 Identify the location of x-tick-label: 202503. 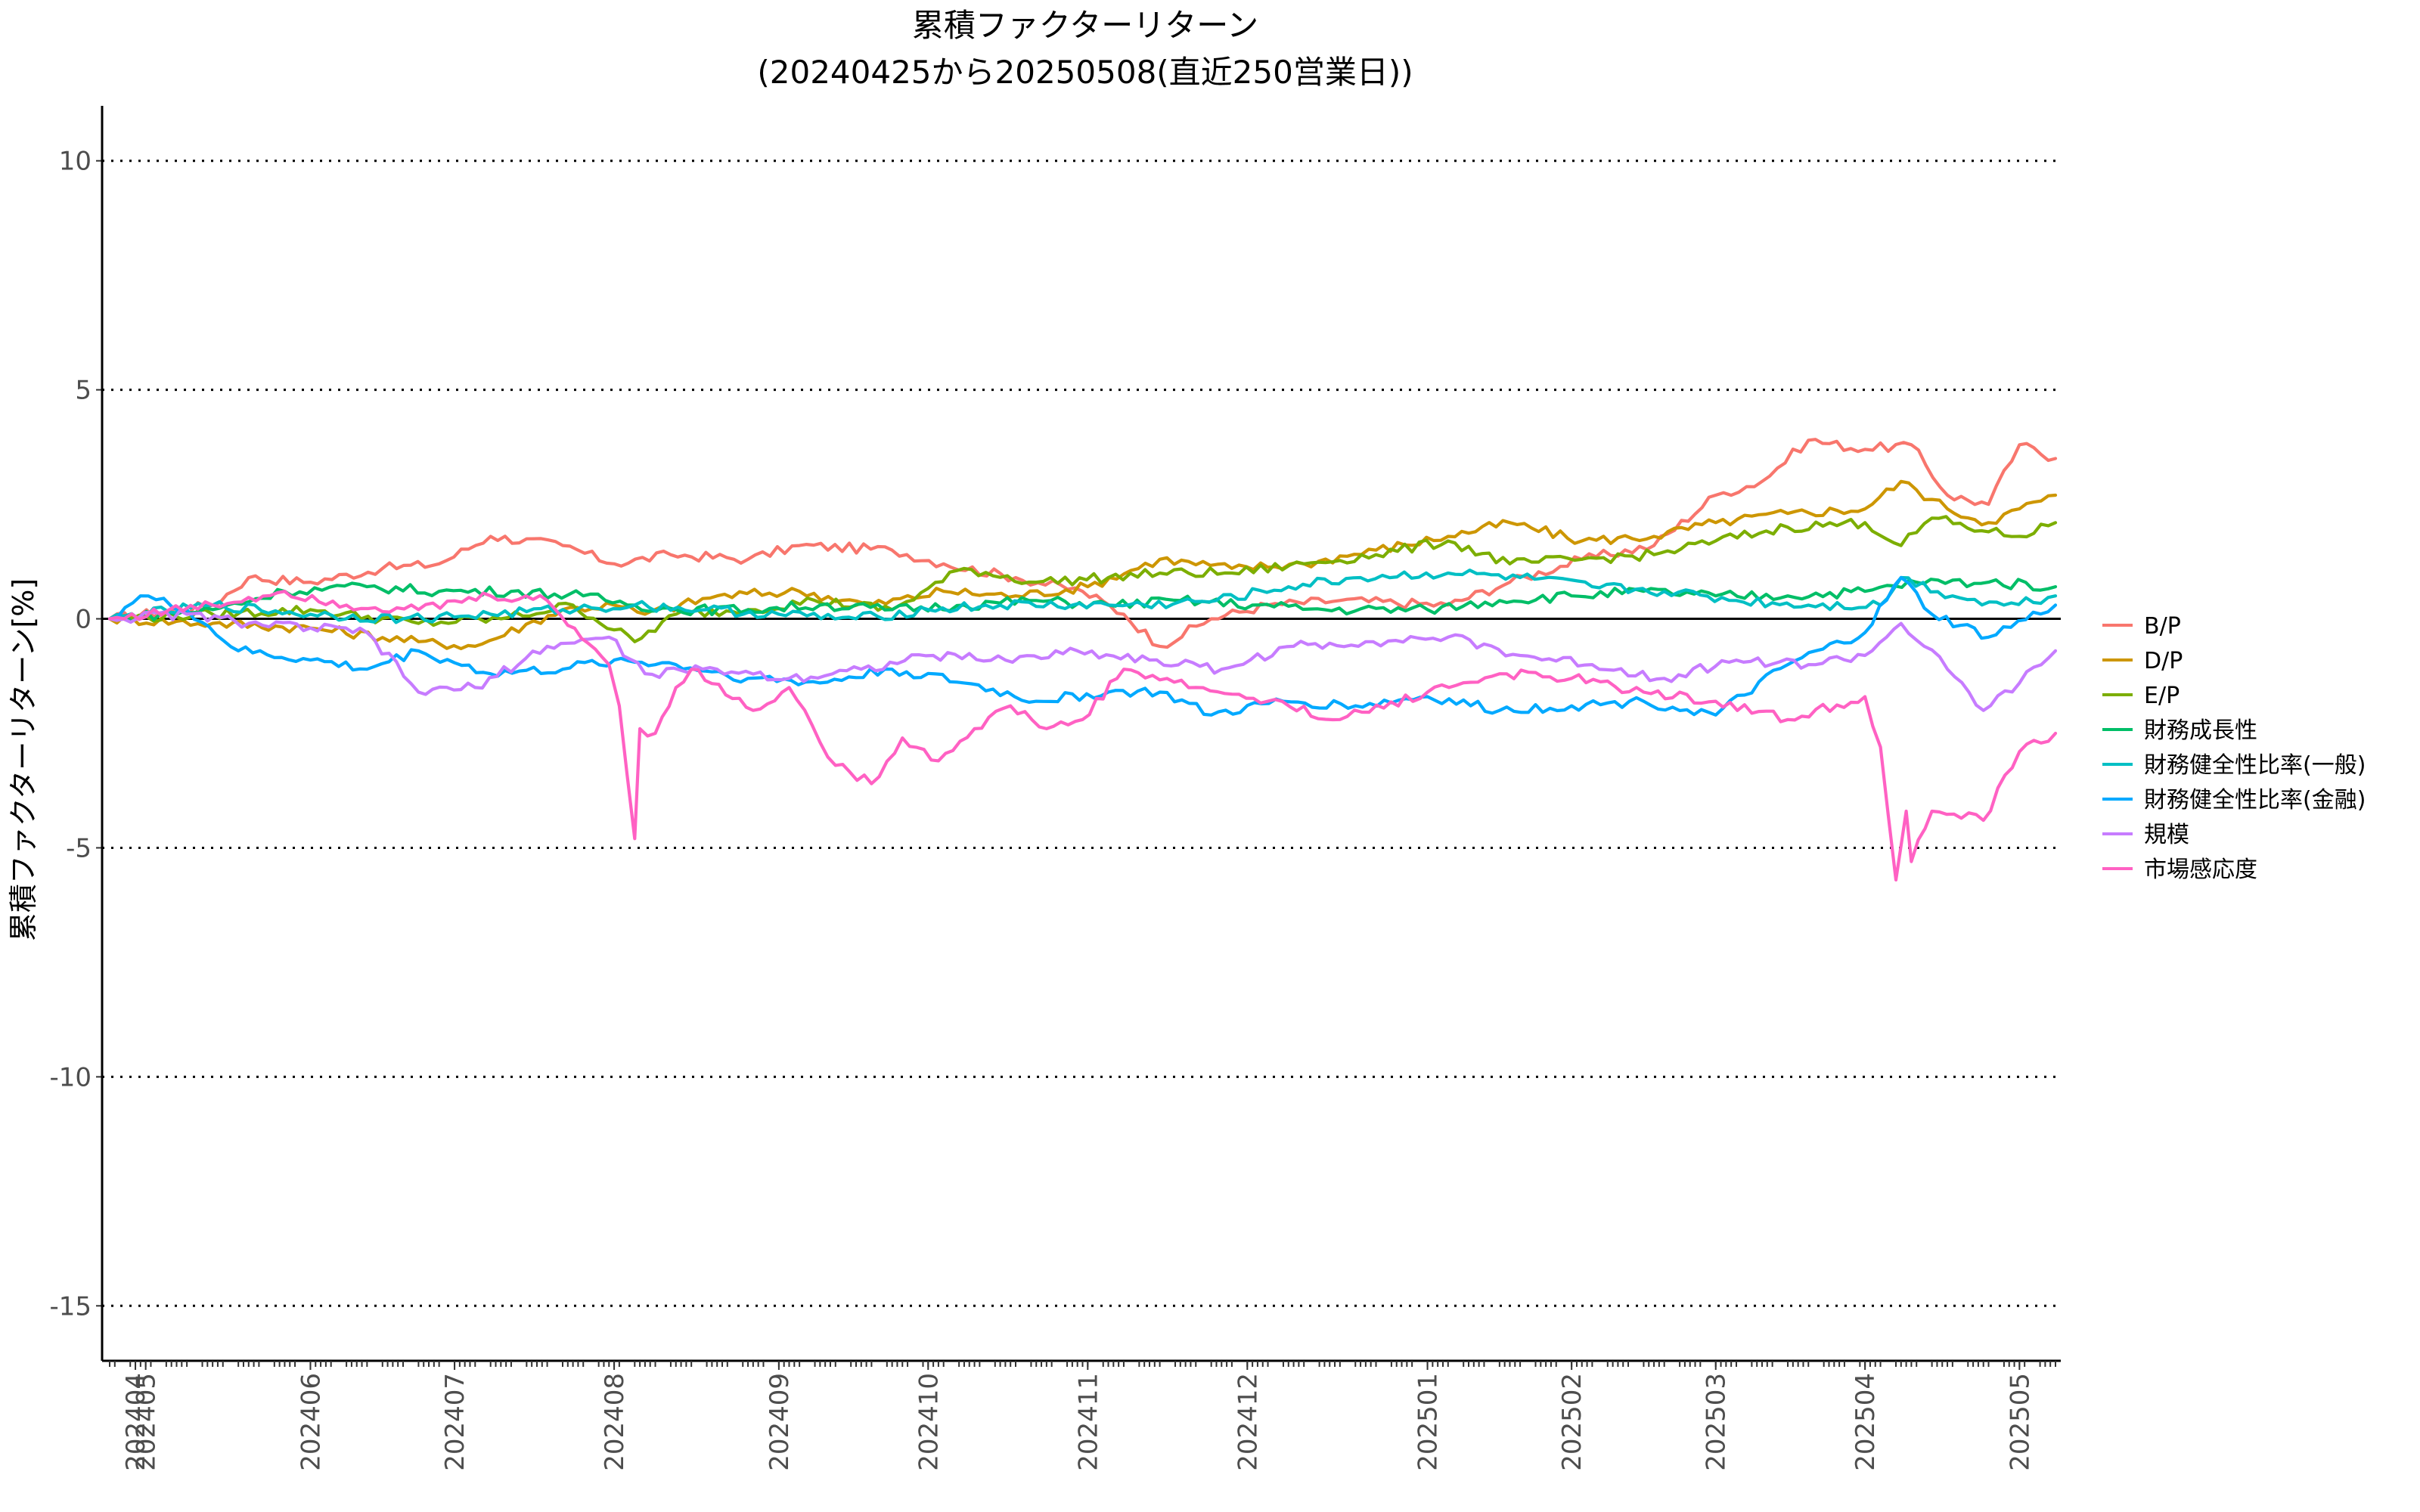
(1717, 1422).